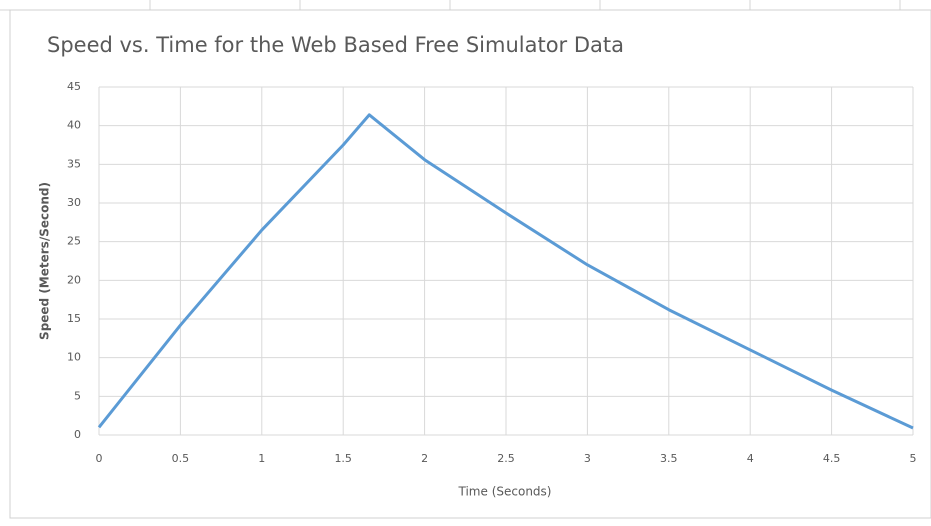 This screenshot has width=931, height=526. Describe the element at coordinates (669, 458) in the screenshot. I see `x-tick-label: 3.5` at that location.